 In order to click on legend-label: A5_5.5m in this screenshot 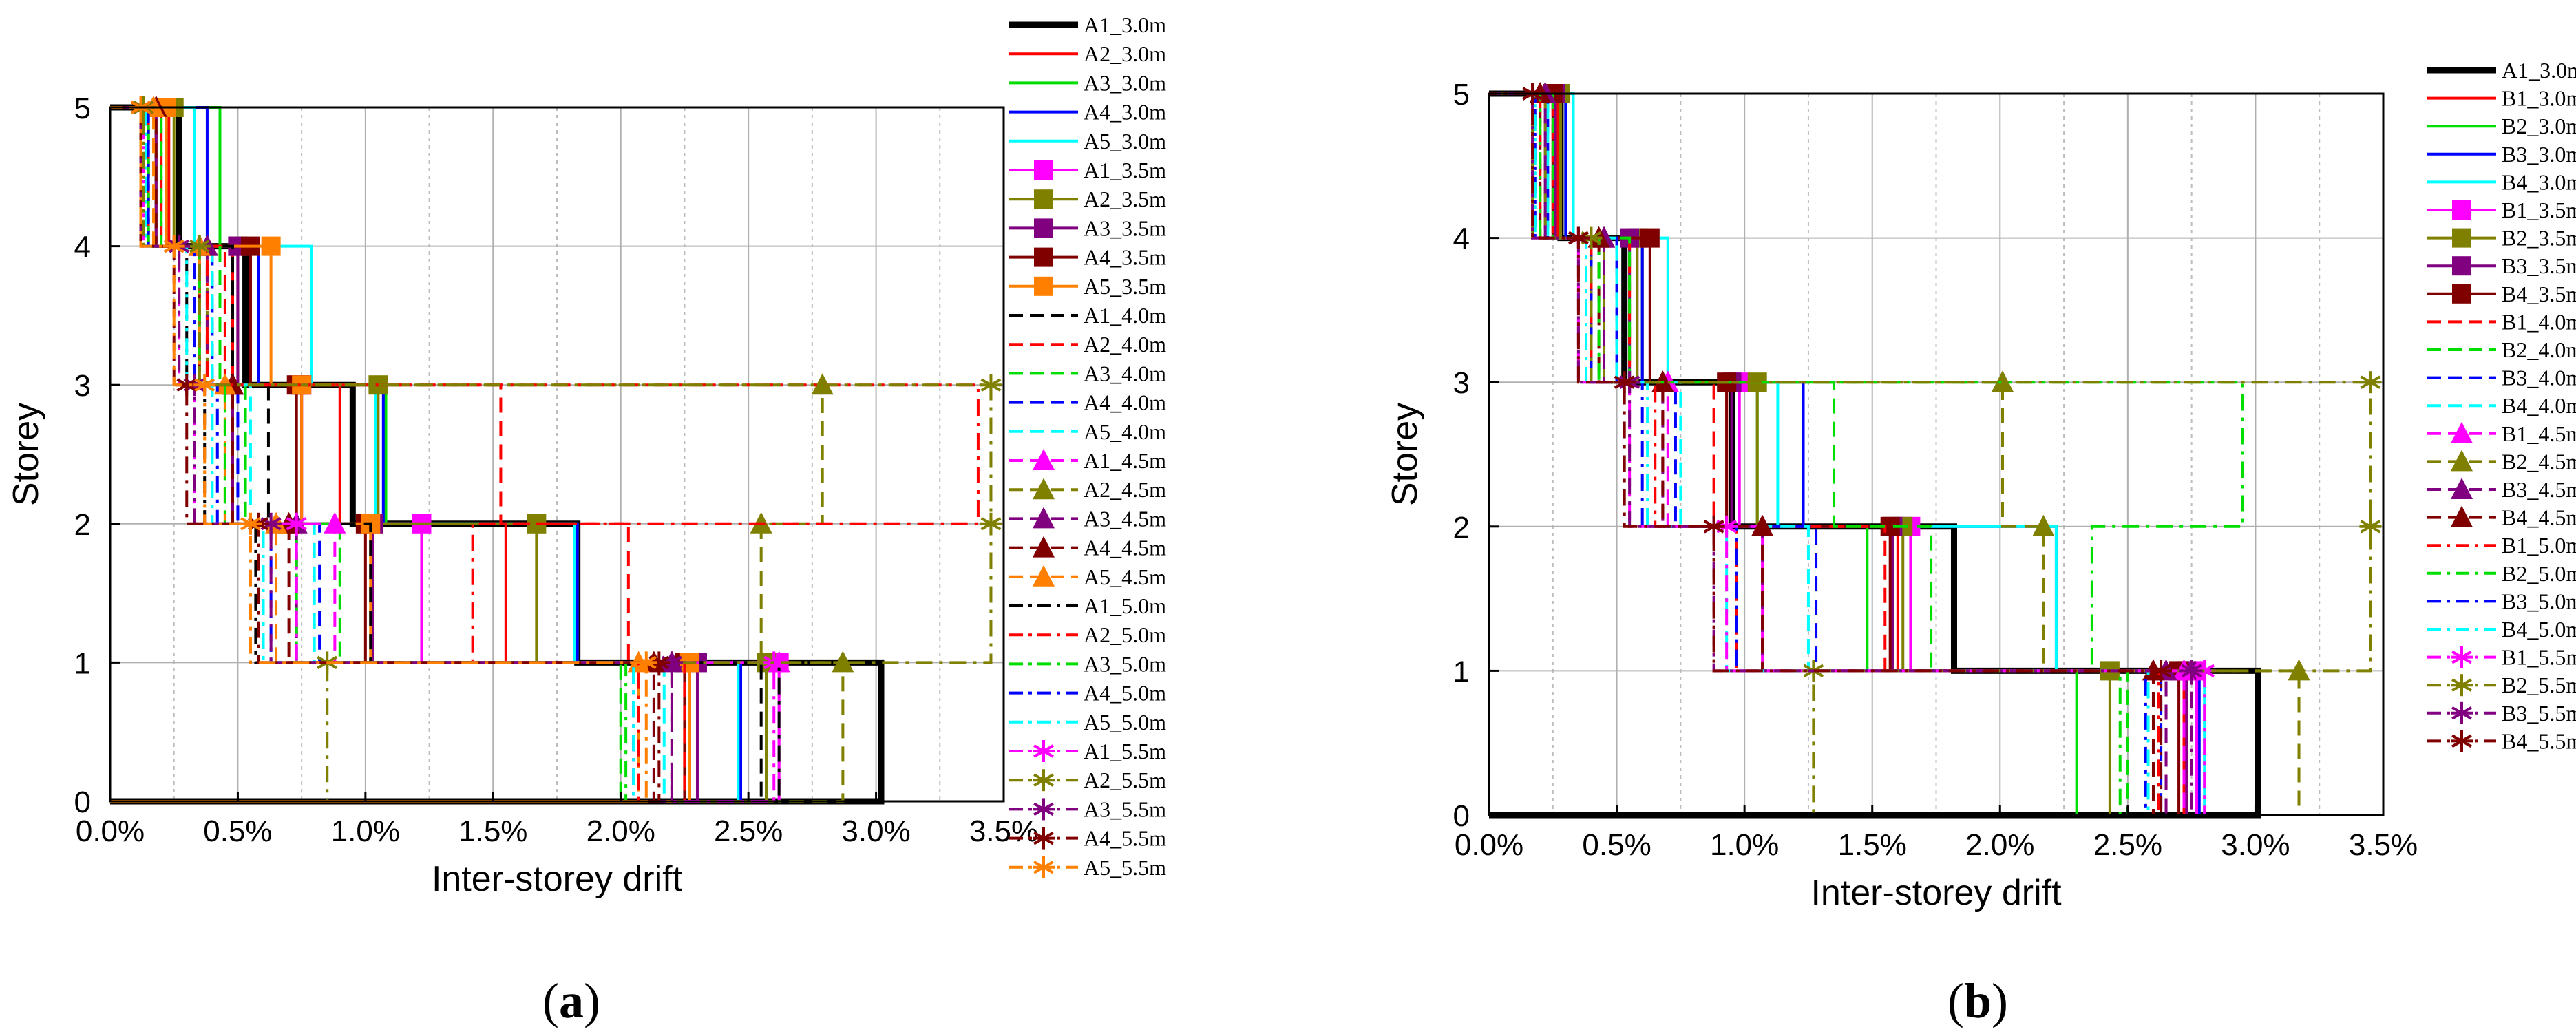, I will do `click(1125, 867)`.